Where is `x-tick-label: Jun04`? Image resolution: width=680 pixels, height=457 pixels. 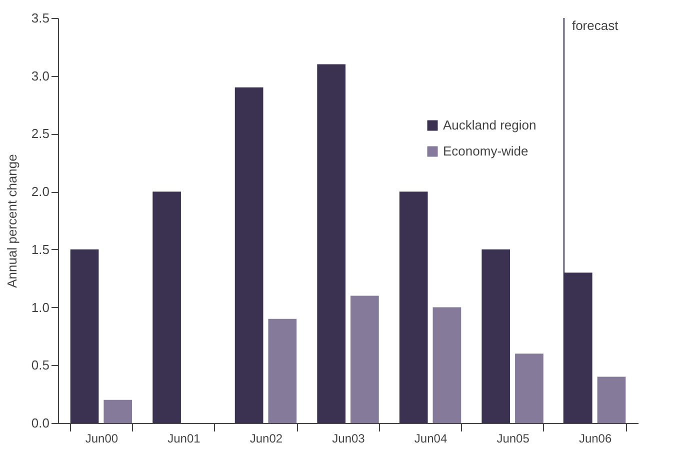
x-tick-label: Jun04 is located at coordinates (431, 439).